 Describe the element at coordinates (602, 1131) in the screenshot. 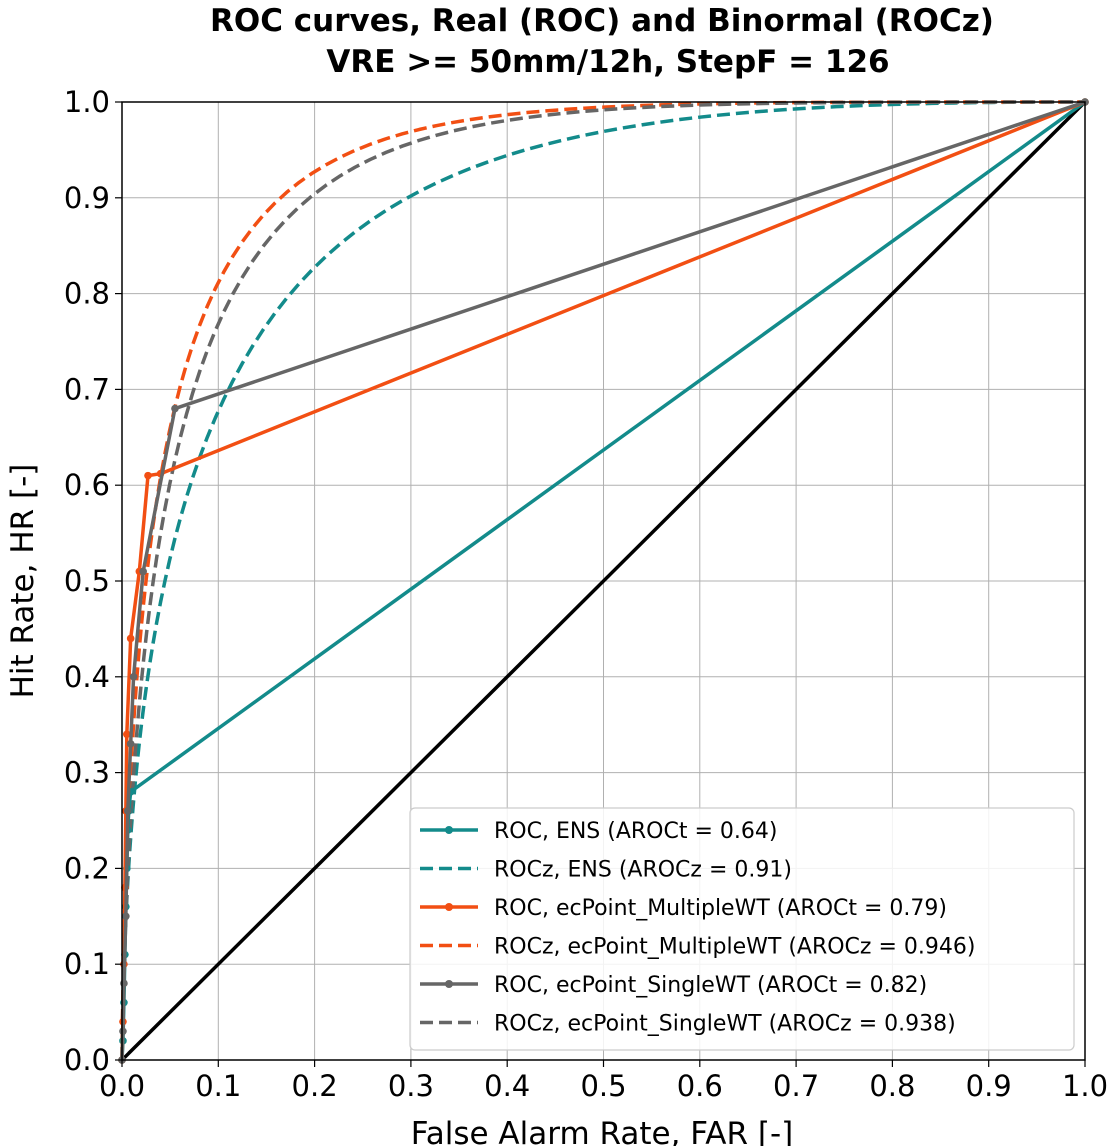

I see `x-axis-label: False Alarm Rate, FAR [-]` at that location.